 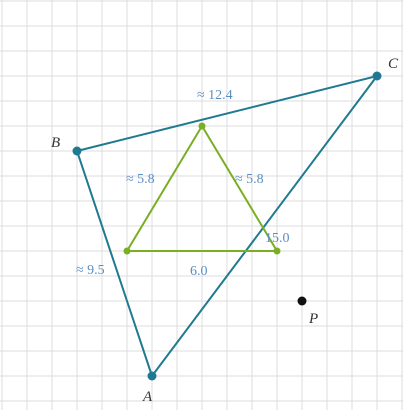 I want to click on measurement-label: ≈ 9.5, so click(x=90, y=270).